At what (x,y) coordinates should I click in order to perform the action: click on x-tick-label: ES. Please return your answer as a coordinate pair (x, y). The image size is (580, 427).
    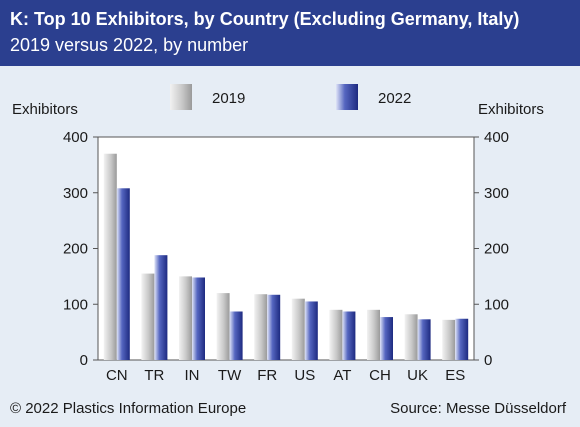
    Looking at the image, I should click on (455, 375).